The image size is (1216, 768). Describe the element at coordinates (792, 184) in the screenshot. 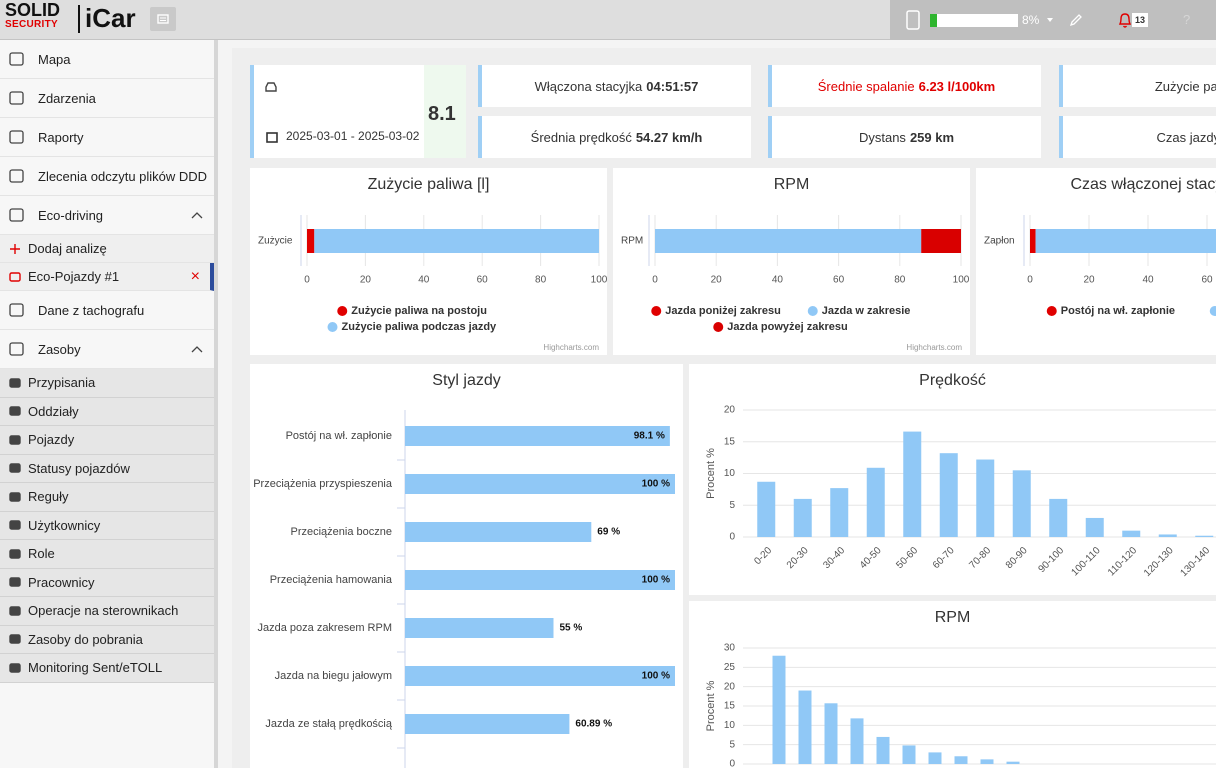

I see `chart-title: RPM` at that location.